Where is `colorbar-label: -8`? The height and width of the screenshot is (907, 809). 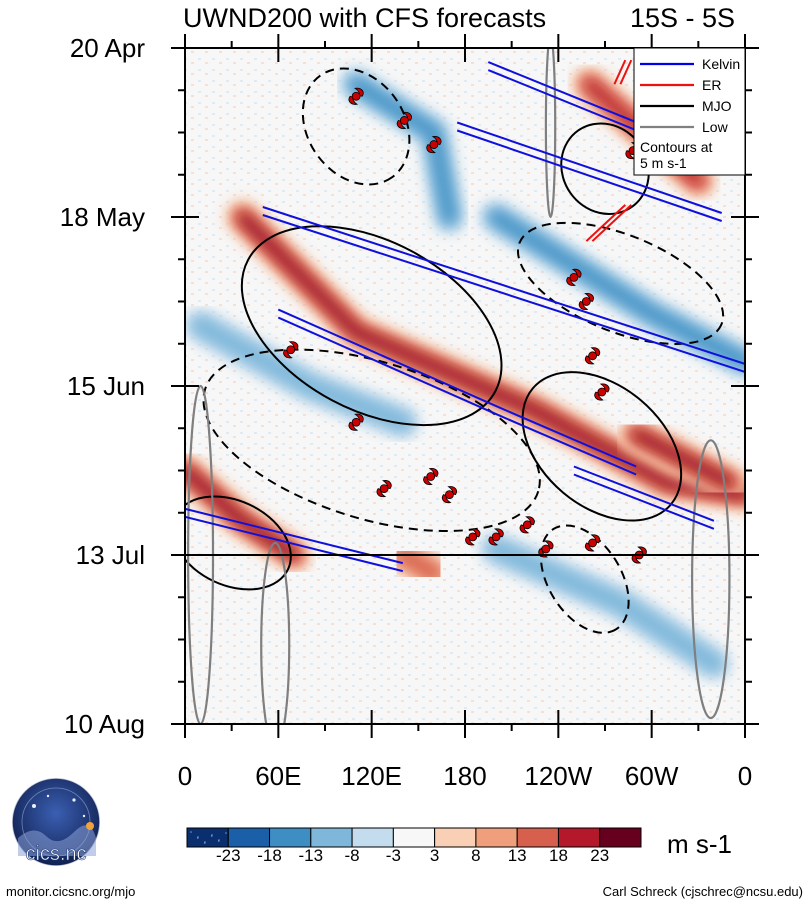
colorbar-label: -8 is located at coordinates (352, 855).